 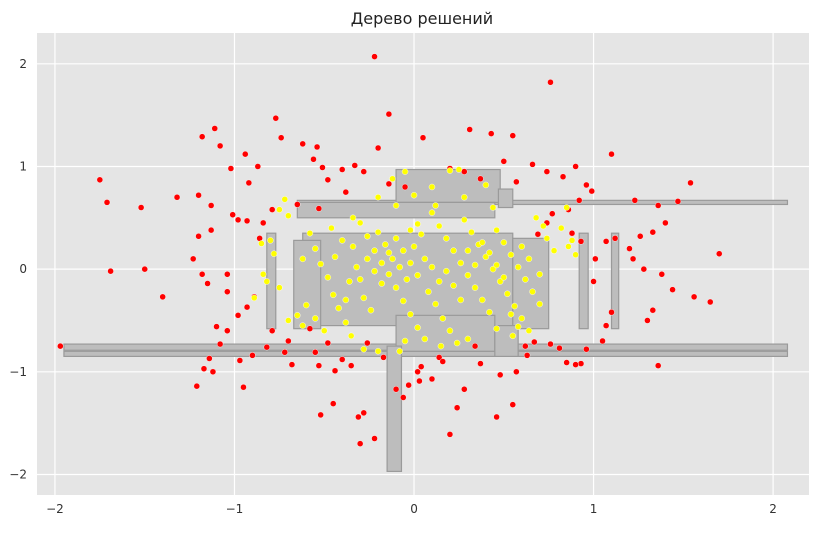 I want to click on x-tick-label: 0, so click(x=414, y=509).